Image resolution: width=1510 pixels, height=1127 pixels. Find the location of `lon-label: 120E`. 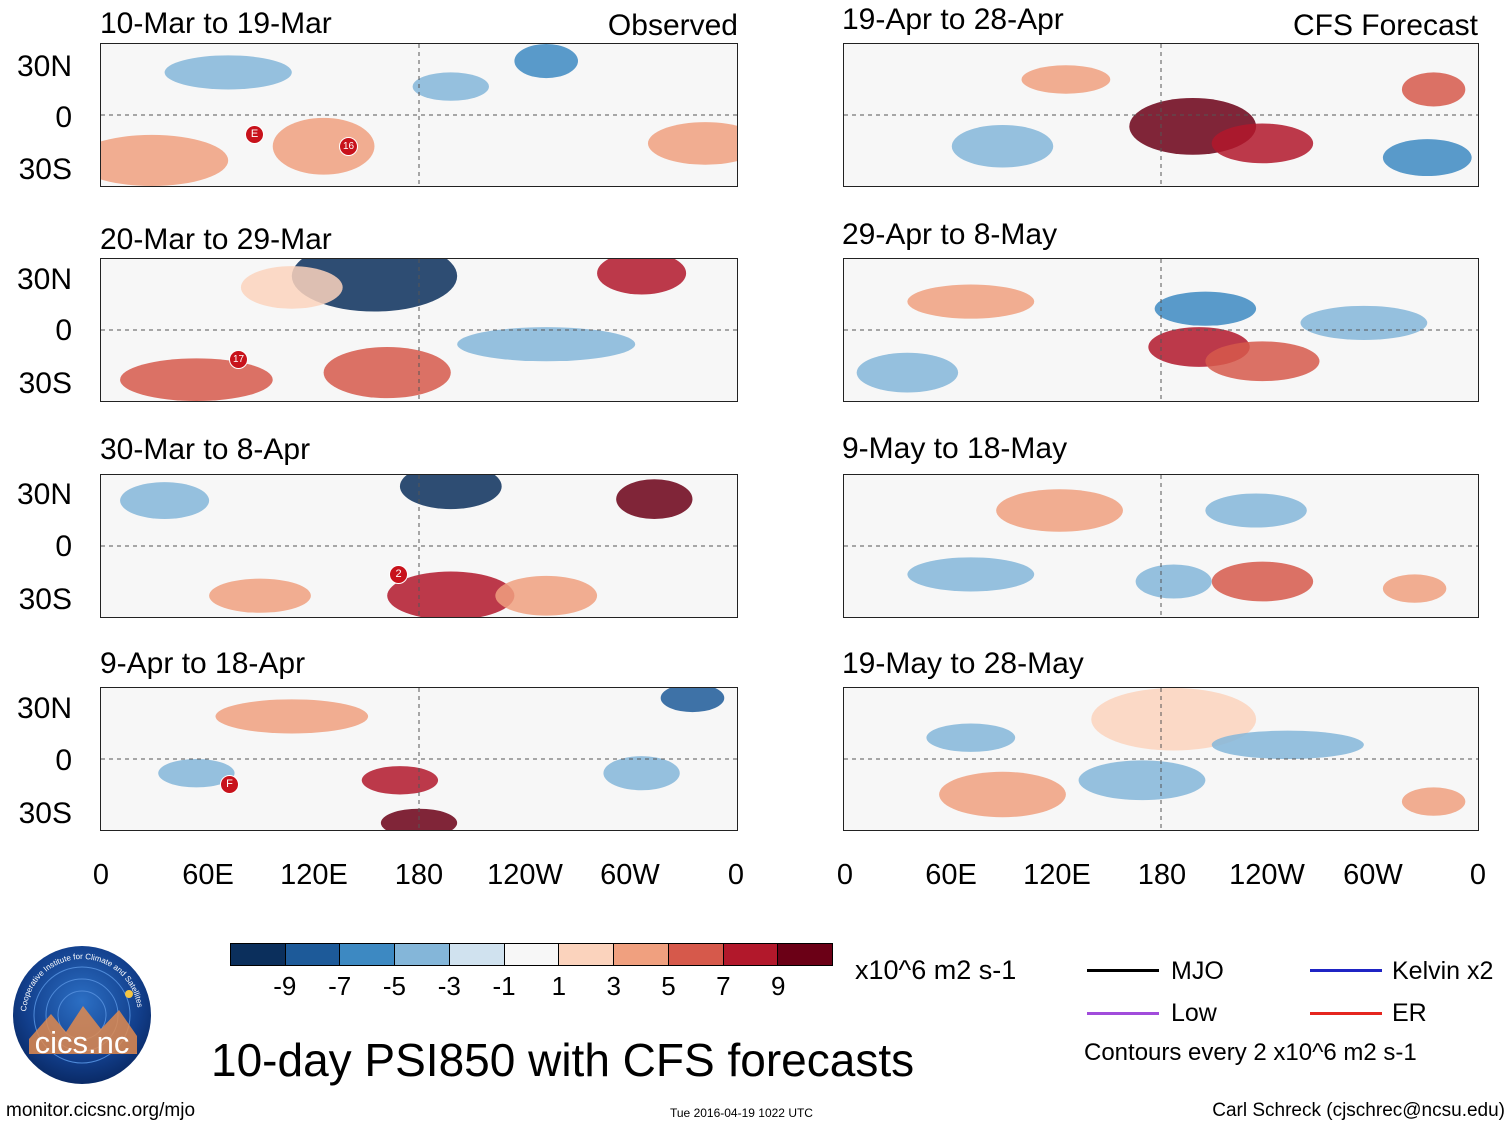

lon-label: 120E is located at coordinates (314, 875).